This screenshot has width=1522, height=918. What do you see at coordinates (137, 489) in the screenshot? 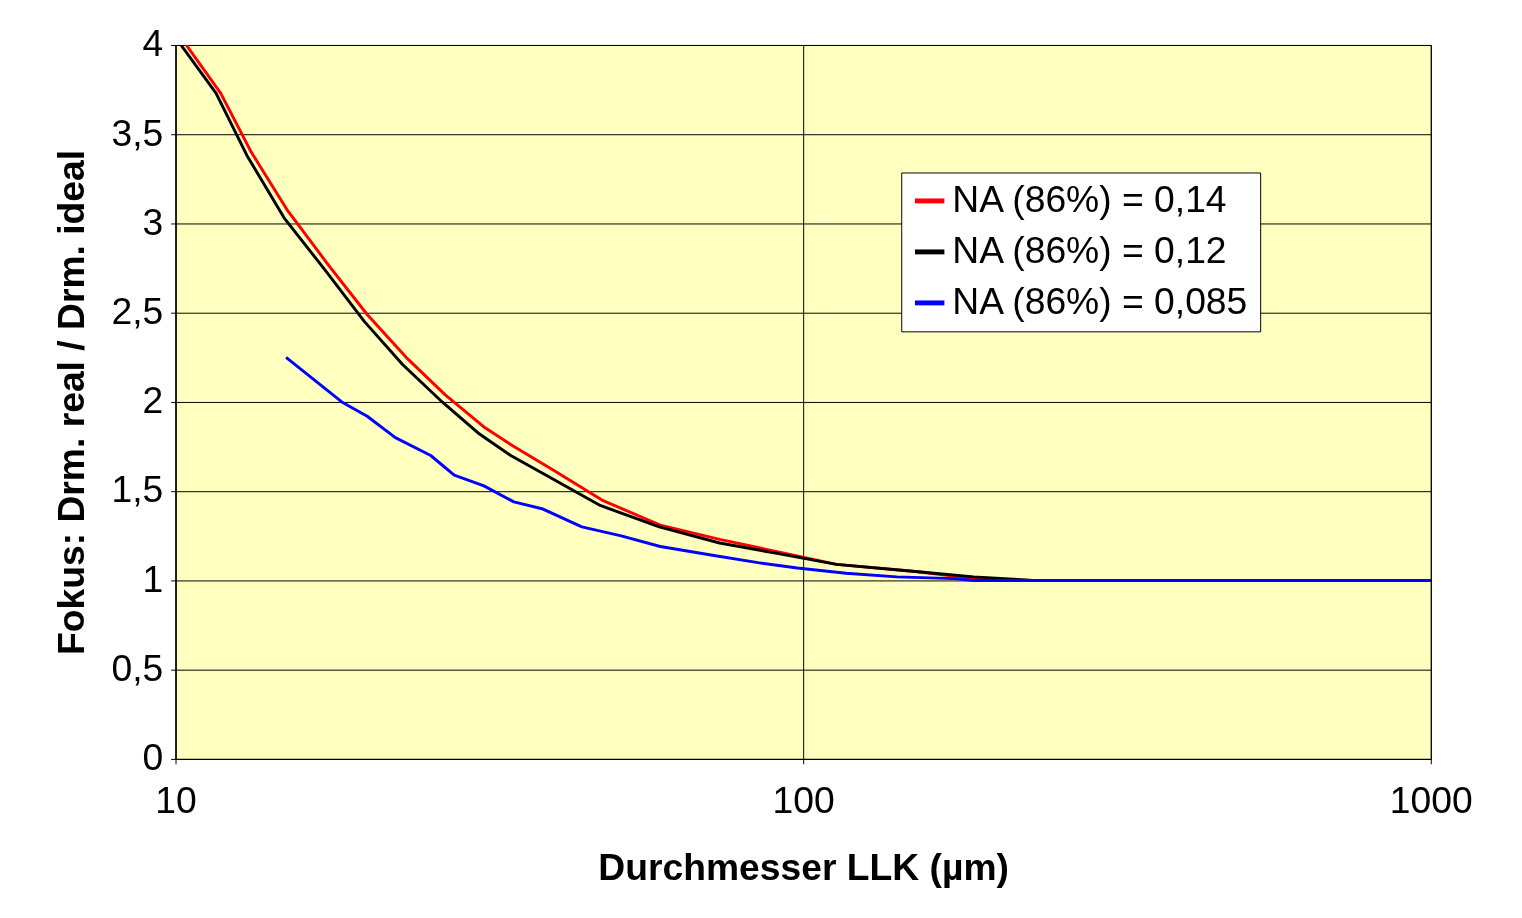
I see `y-tick-label: 1,5` at bounding box center [137, 489].